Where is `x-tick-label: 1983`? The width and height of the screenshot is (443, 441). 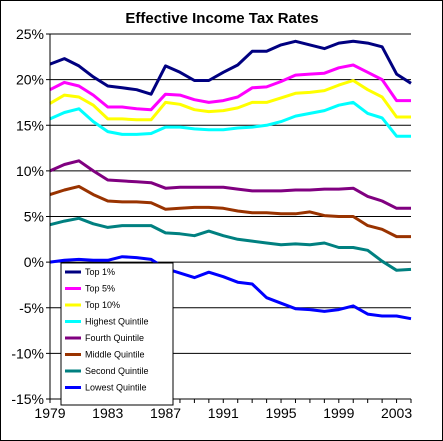
x-tick-label: 1983 is located at coordinates (107, 413).